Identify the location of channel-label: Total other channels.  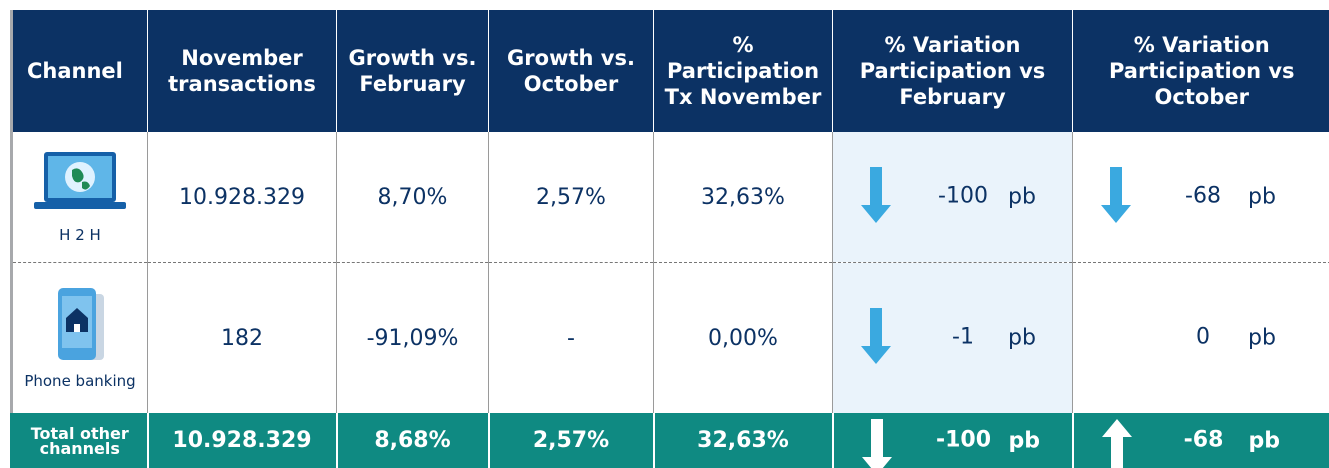
(80, 441).